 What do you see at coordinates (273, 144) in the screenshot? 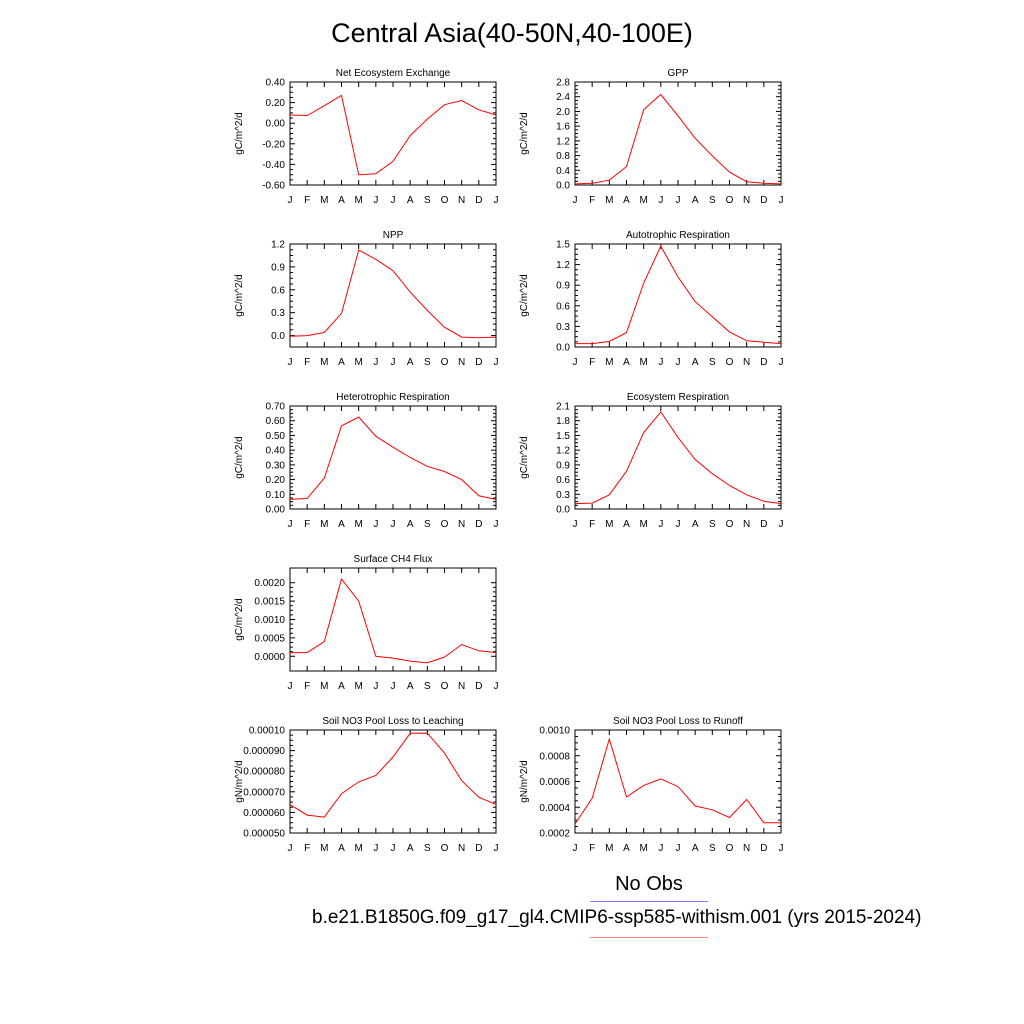
I see `y-tick-label: -0.20` at bounding box center [273, 144].